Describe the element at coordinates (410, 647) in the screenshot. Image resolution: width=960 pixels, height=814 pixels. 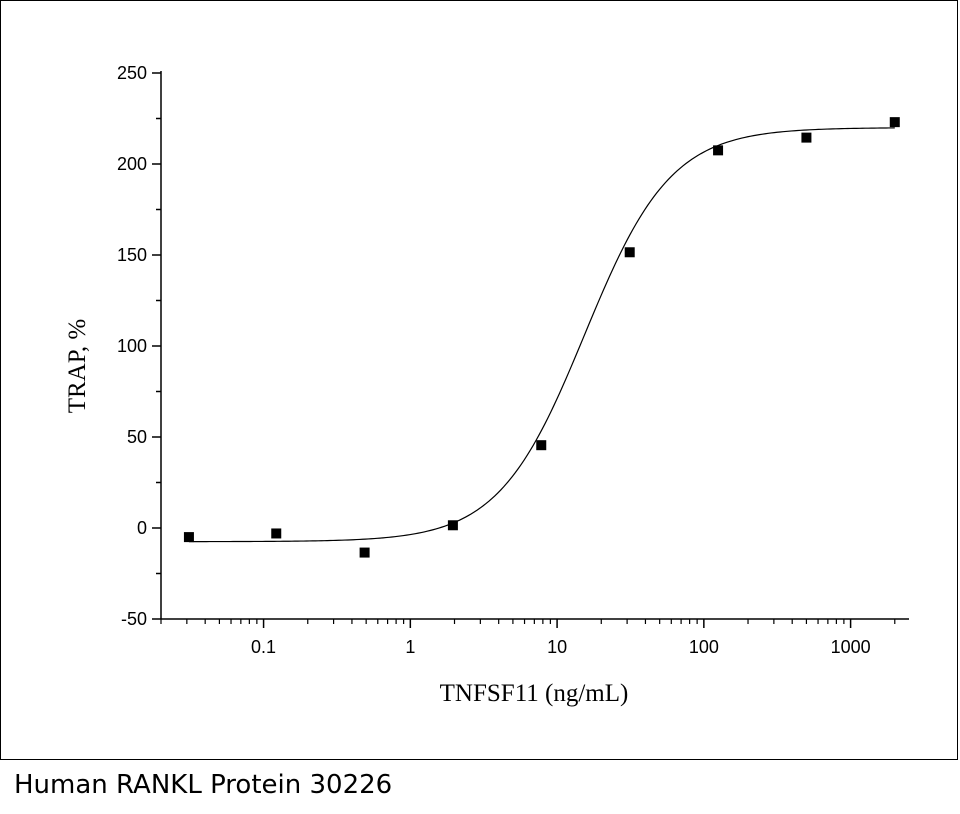
I see `x-tick-label: 1` at that location.